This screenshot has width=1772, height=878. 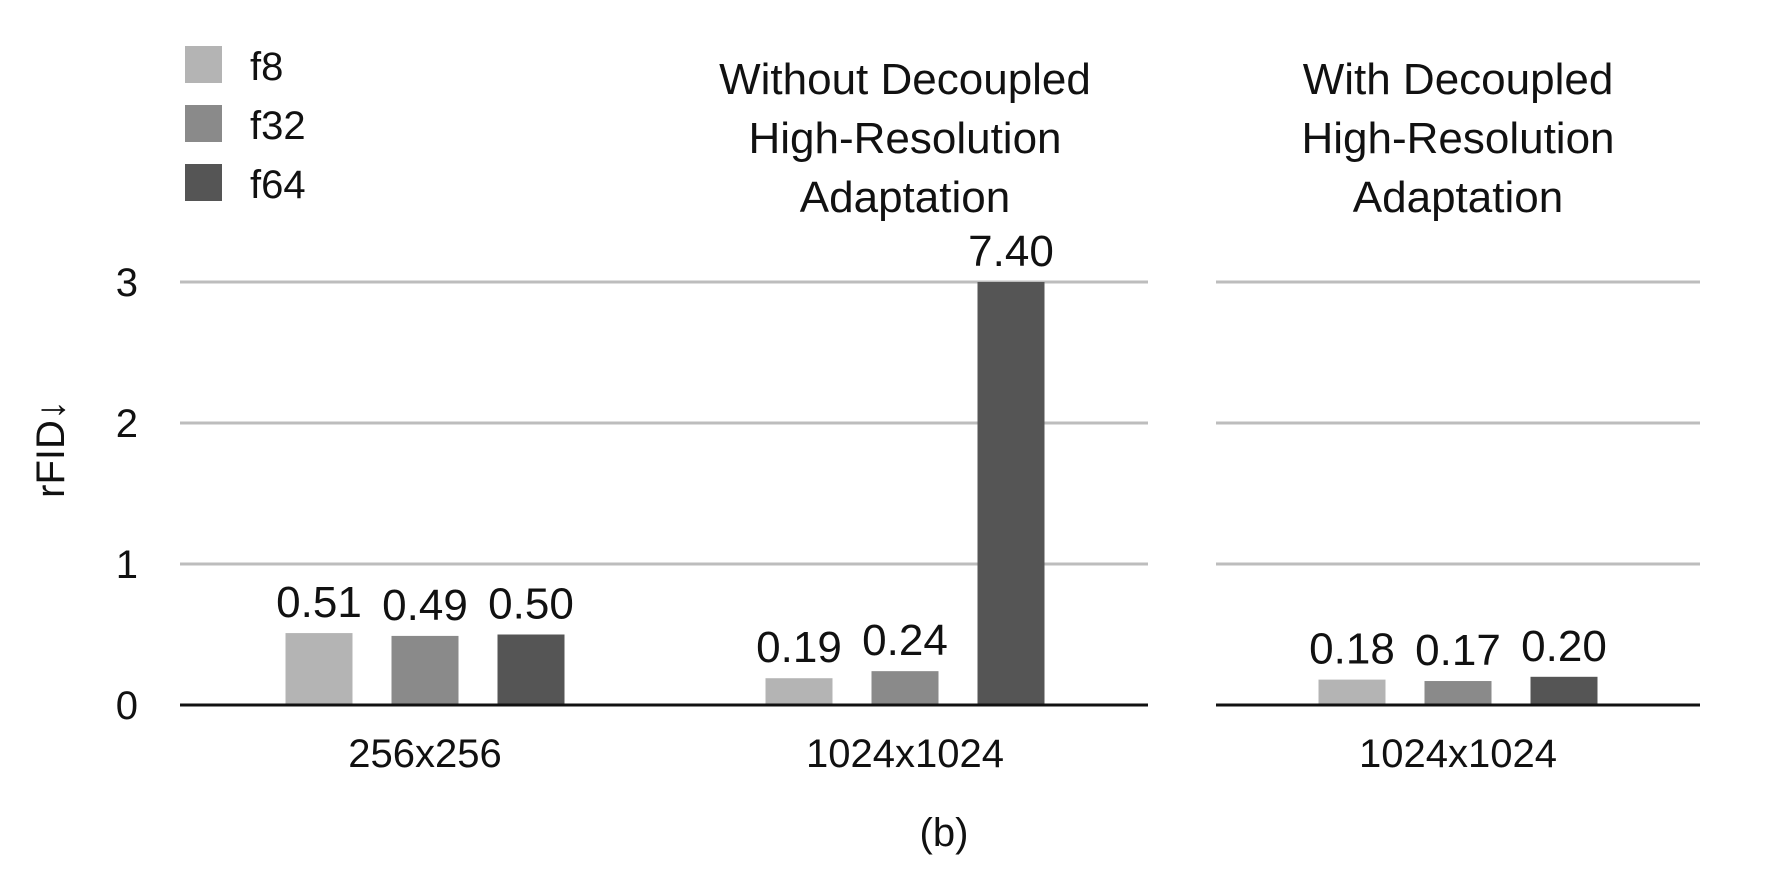 What do you see at coordinates (127, 706) in the screenshot?
I see `y-tick-label: 0` at bounding box center [127, 706].